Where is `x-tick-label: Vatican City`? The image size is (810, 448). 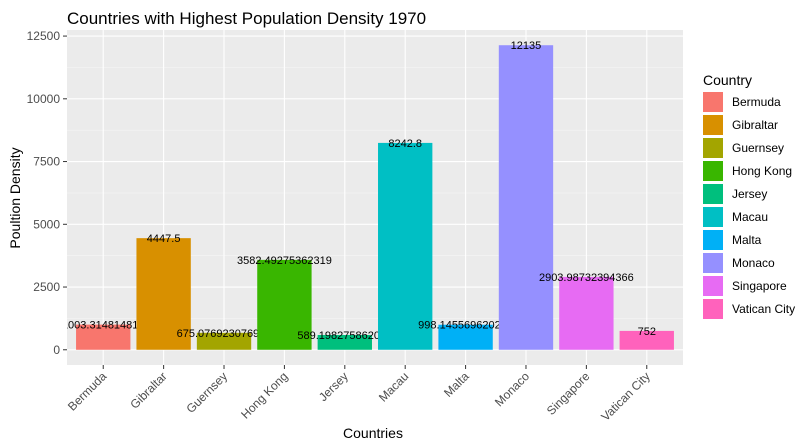
x-tick-label: Vatican City is located at coordinates (625, 396).